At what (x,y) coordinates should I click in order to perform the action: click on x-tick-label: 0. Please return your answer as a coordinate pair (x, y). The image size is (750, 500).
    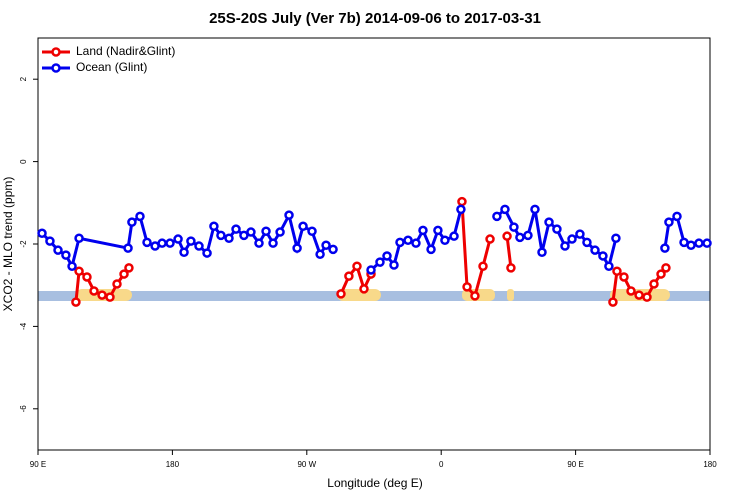
    Looking at the image, I should click on (441, 464).